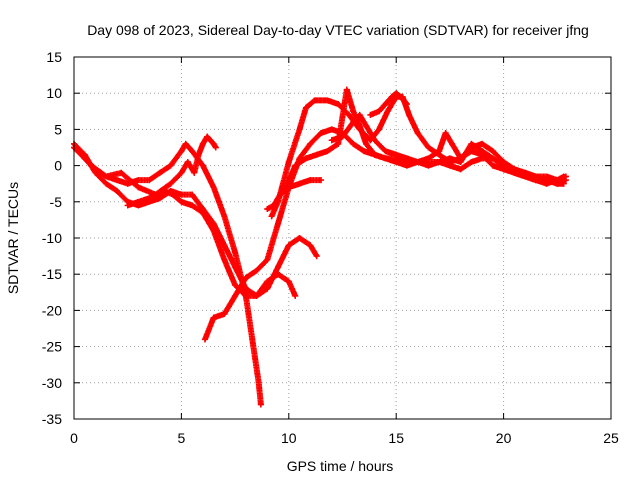 The height and width of the screenshot is (480, 640). Describe the element at coordinates (611, 438) in the screenshot. I see `x-tick-label: 25` at that location.